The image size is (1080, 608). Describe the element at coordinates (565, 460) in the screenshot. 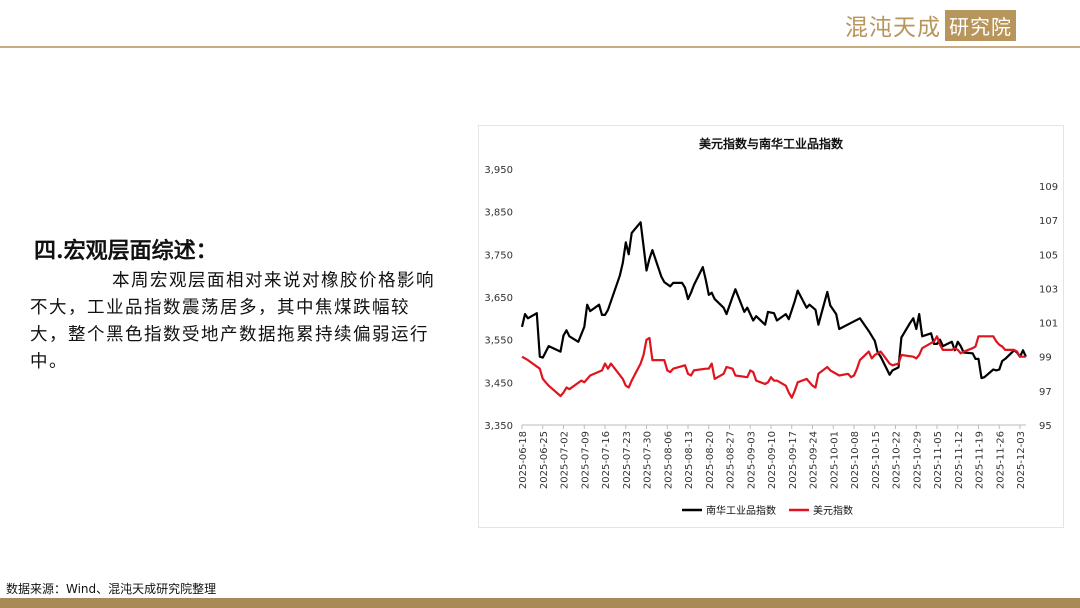

I see `x-tick-label: 2025-07-02` at that location.